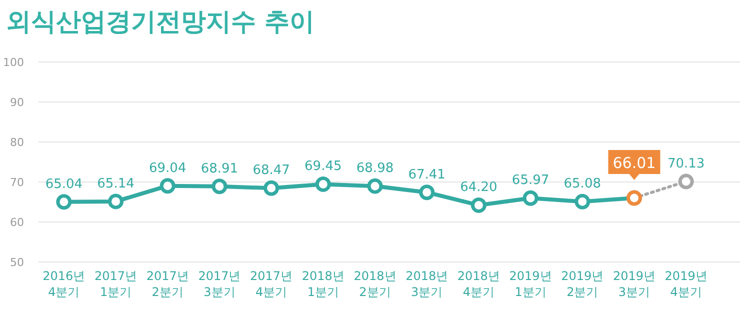 This screenshot has width=740, height=318. What do you see at coordinates (17, 182) in the screenshot?
I see `y-tick-label: 70` at bounding box center [17, 182].